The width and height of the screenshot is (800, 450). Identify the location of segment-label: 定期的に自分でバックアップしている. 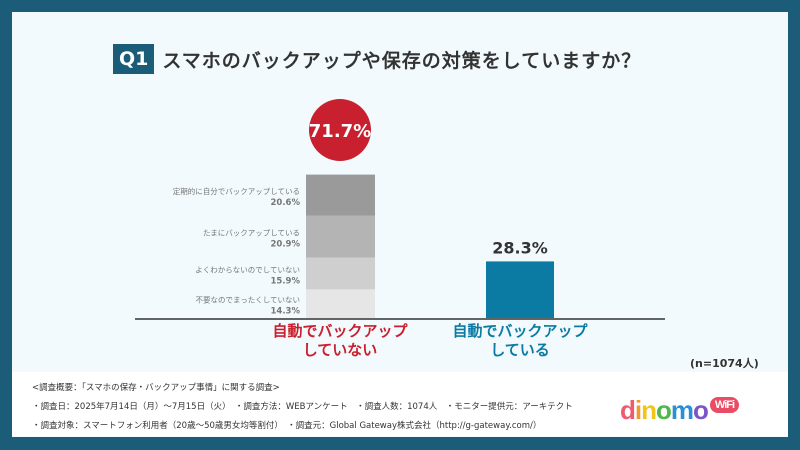
(236, 191).